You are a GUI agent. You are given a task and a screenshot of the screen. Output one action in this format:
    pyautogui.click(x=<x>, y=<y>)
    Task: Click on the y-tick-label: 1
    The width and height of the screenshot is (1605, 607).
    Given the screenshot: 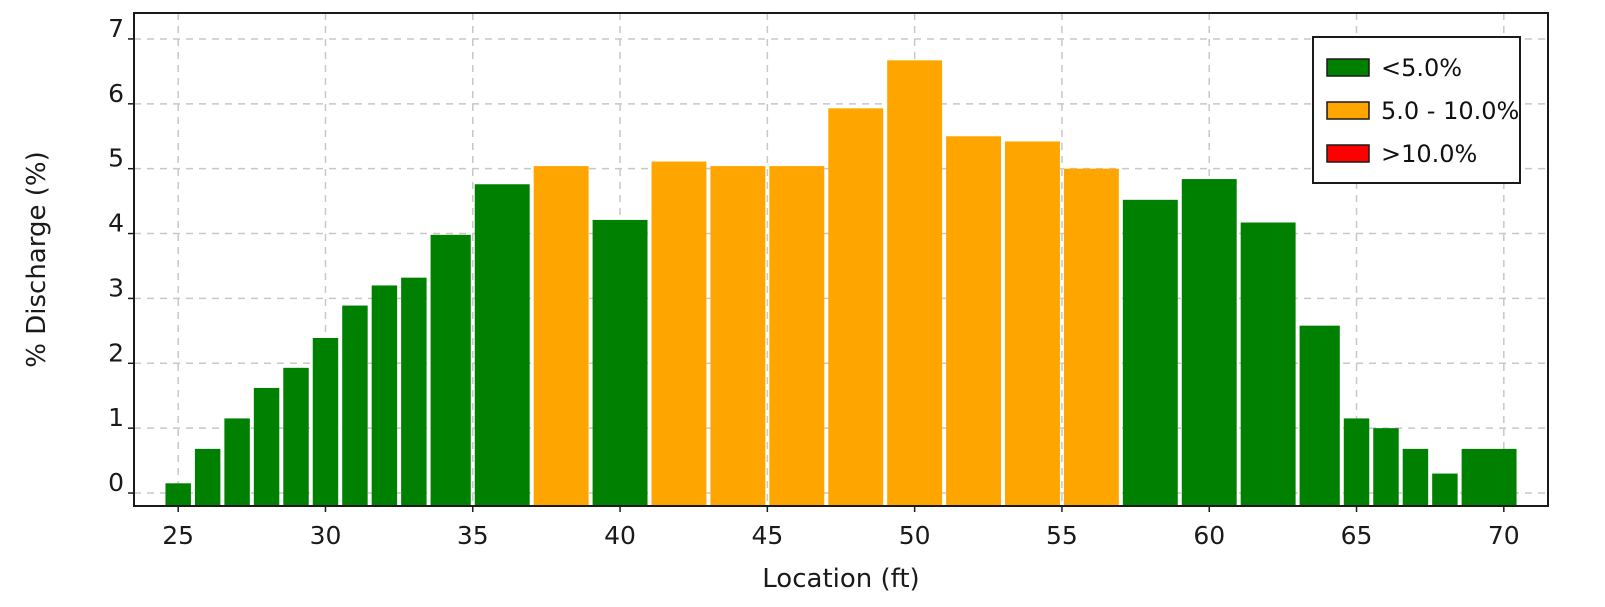 What is the action you would take?
    pyautogui.click(x=116, y=417)
    